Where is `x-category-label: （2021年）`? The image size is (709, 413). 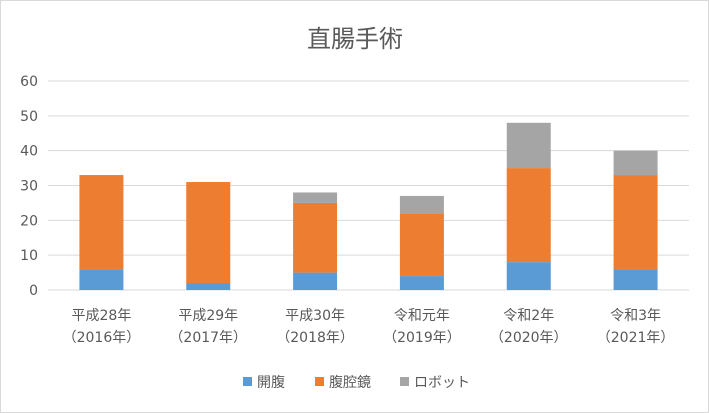 x-category-label: （2021年） is located at coordinates (636, 338).